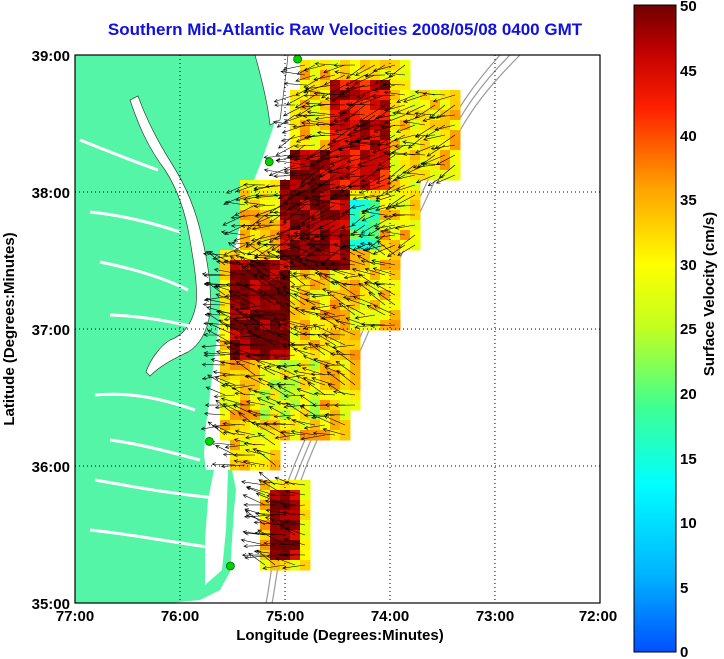  Describe the element at coordinates (598, 616) in the screenshot. I see `x-tick-72: 72:00` at that location.